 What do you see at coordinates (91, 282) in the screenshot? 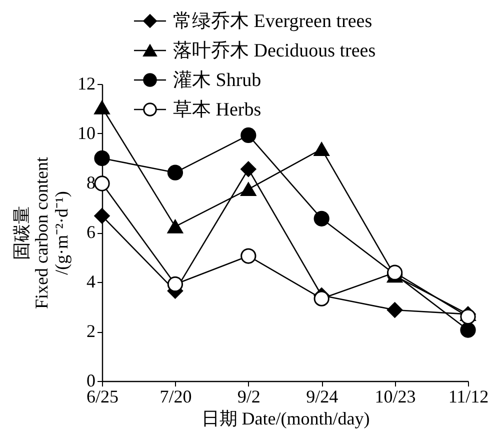
I see `y-tick-label: 4` at bounding box center [91, 282].